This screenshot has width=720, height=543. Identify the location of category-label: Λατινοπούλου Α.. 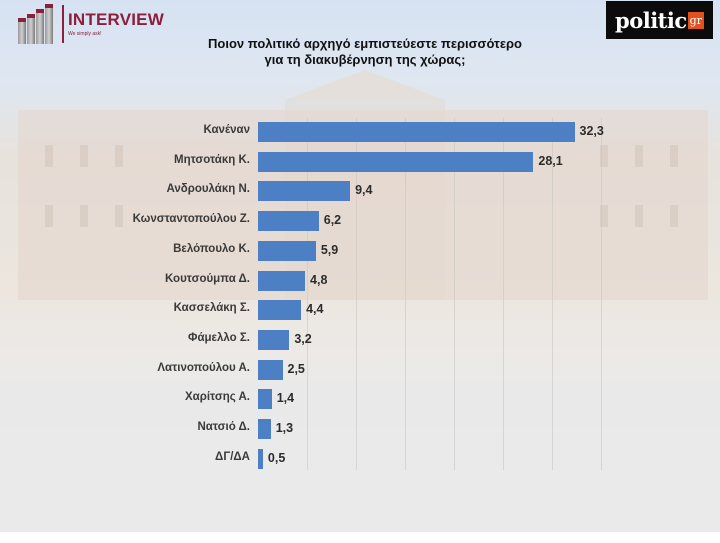
(203, 367).